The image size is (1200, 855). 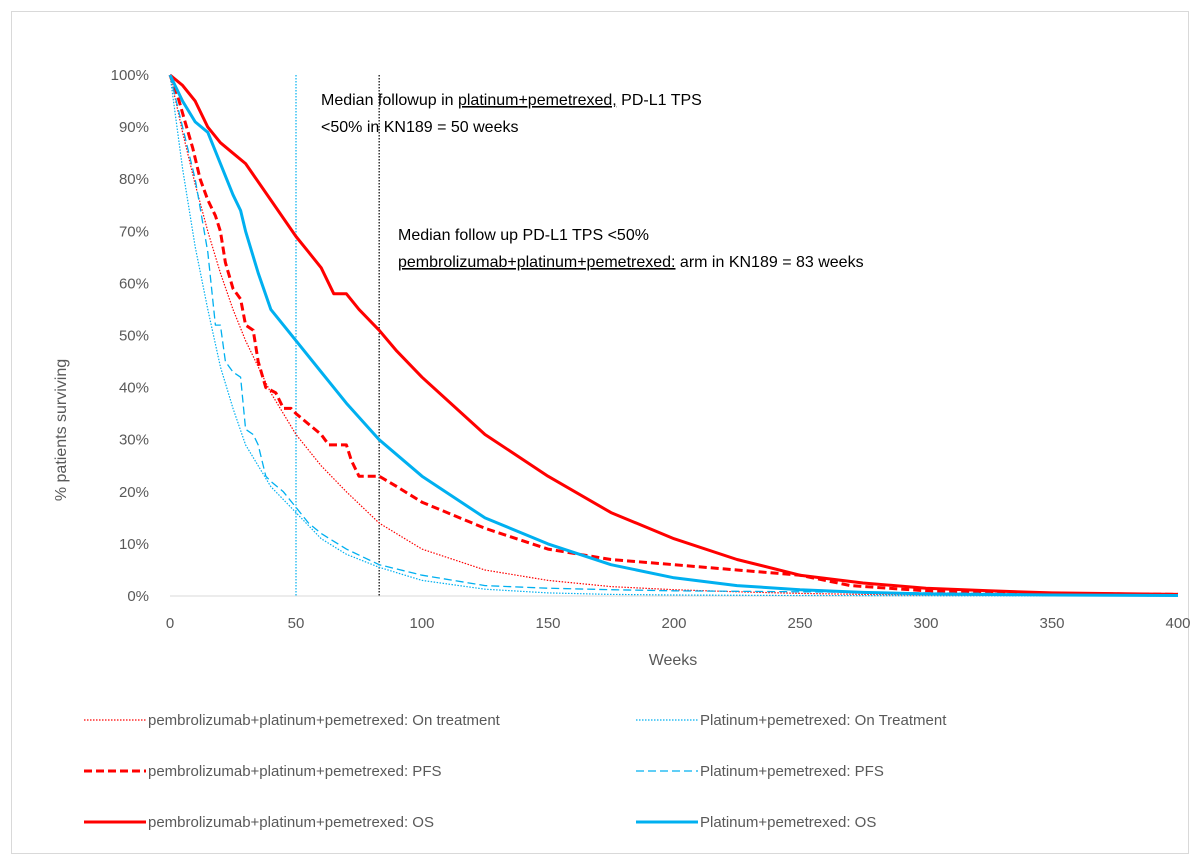 I want to click on x-tick-label: 250, so click(x=799, y=623).